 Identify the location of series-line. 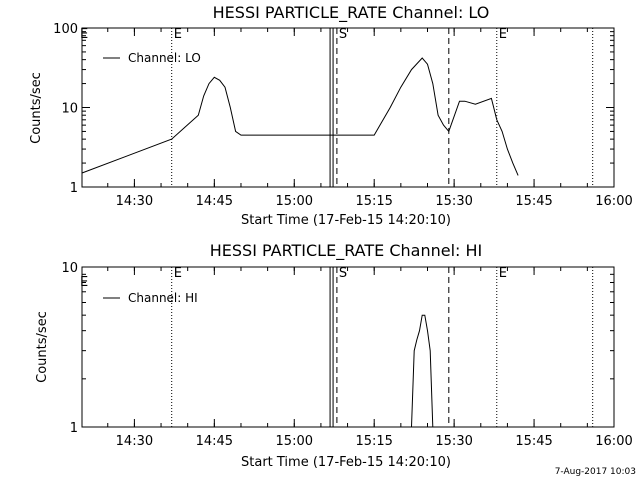
(422, 371).